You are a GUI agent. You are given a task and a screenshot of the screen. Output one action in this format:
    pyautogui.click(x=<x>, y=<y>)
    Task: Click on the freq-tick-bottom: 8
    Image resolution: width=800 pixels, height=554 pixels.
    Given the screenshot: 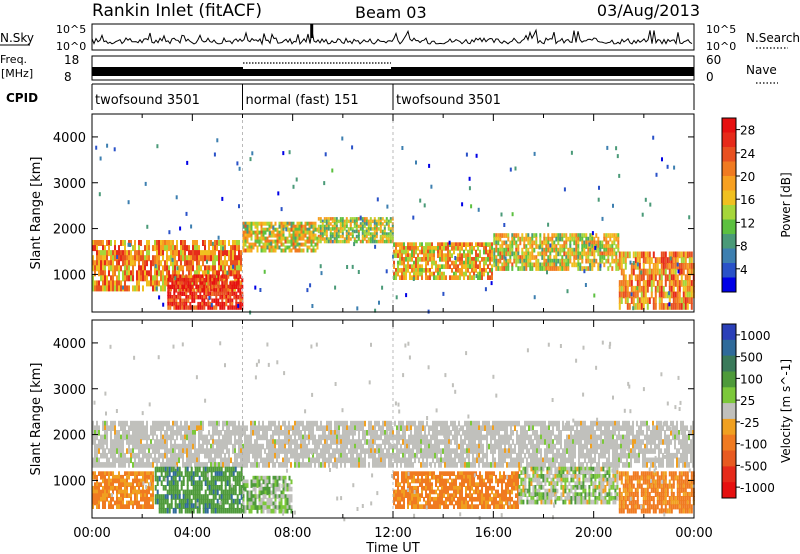 What is the action you would take?
    pyautogui.click(x=68, y=77)
    